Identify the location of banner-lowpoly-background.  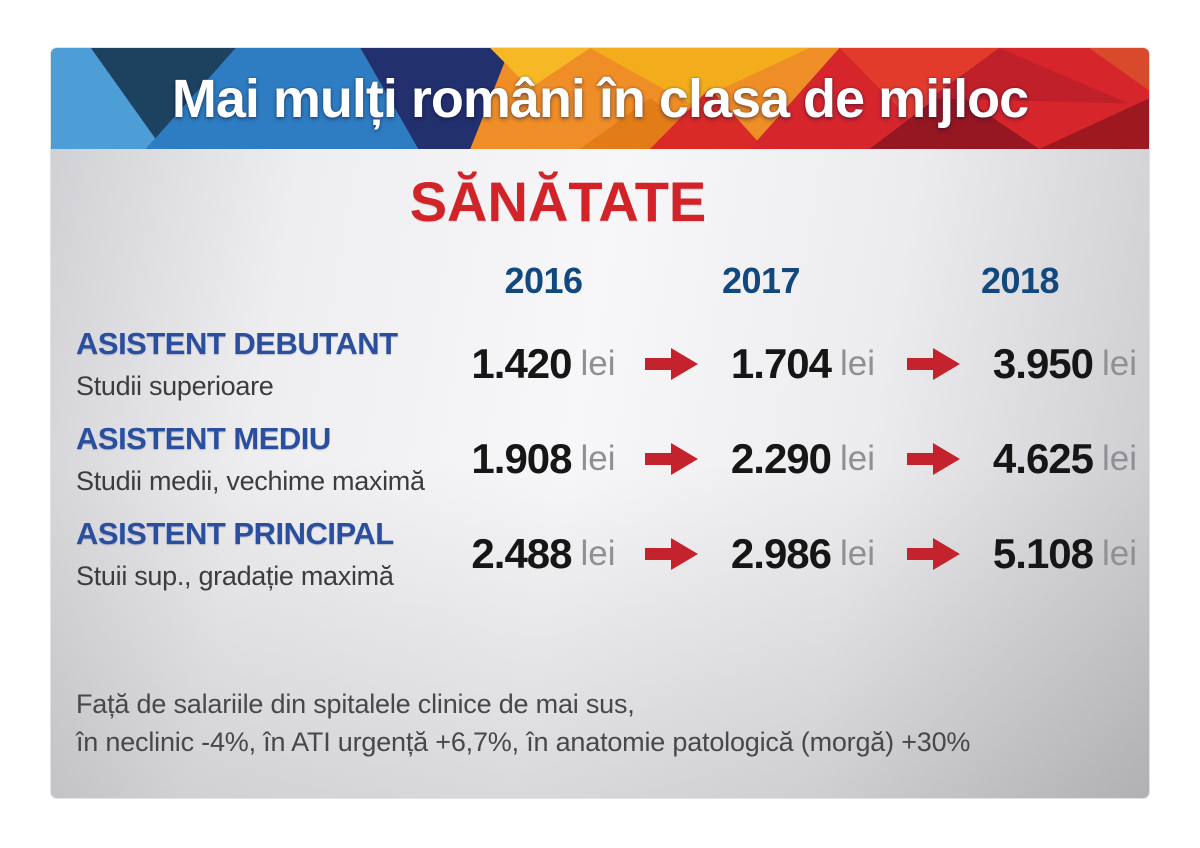
(600, 98).